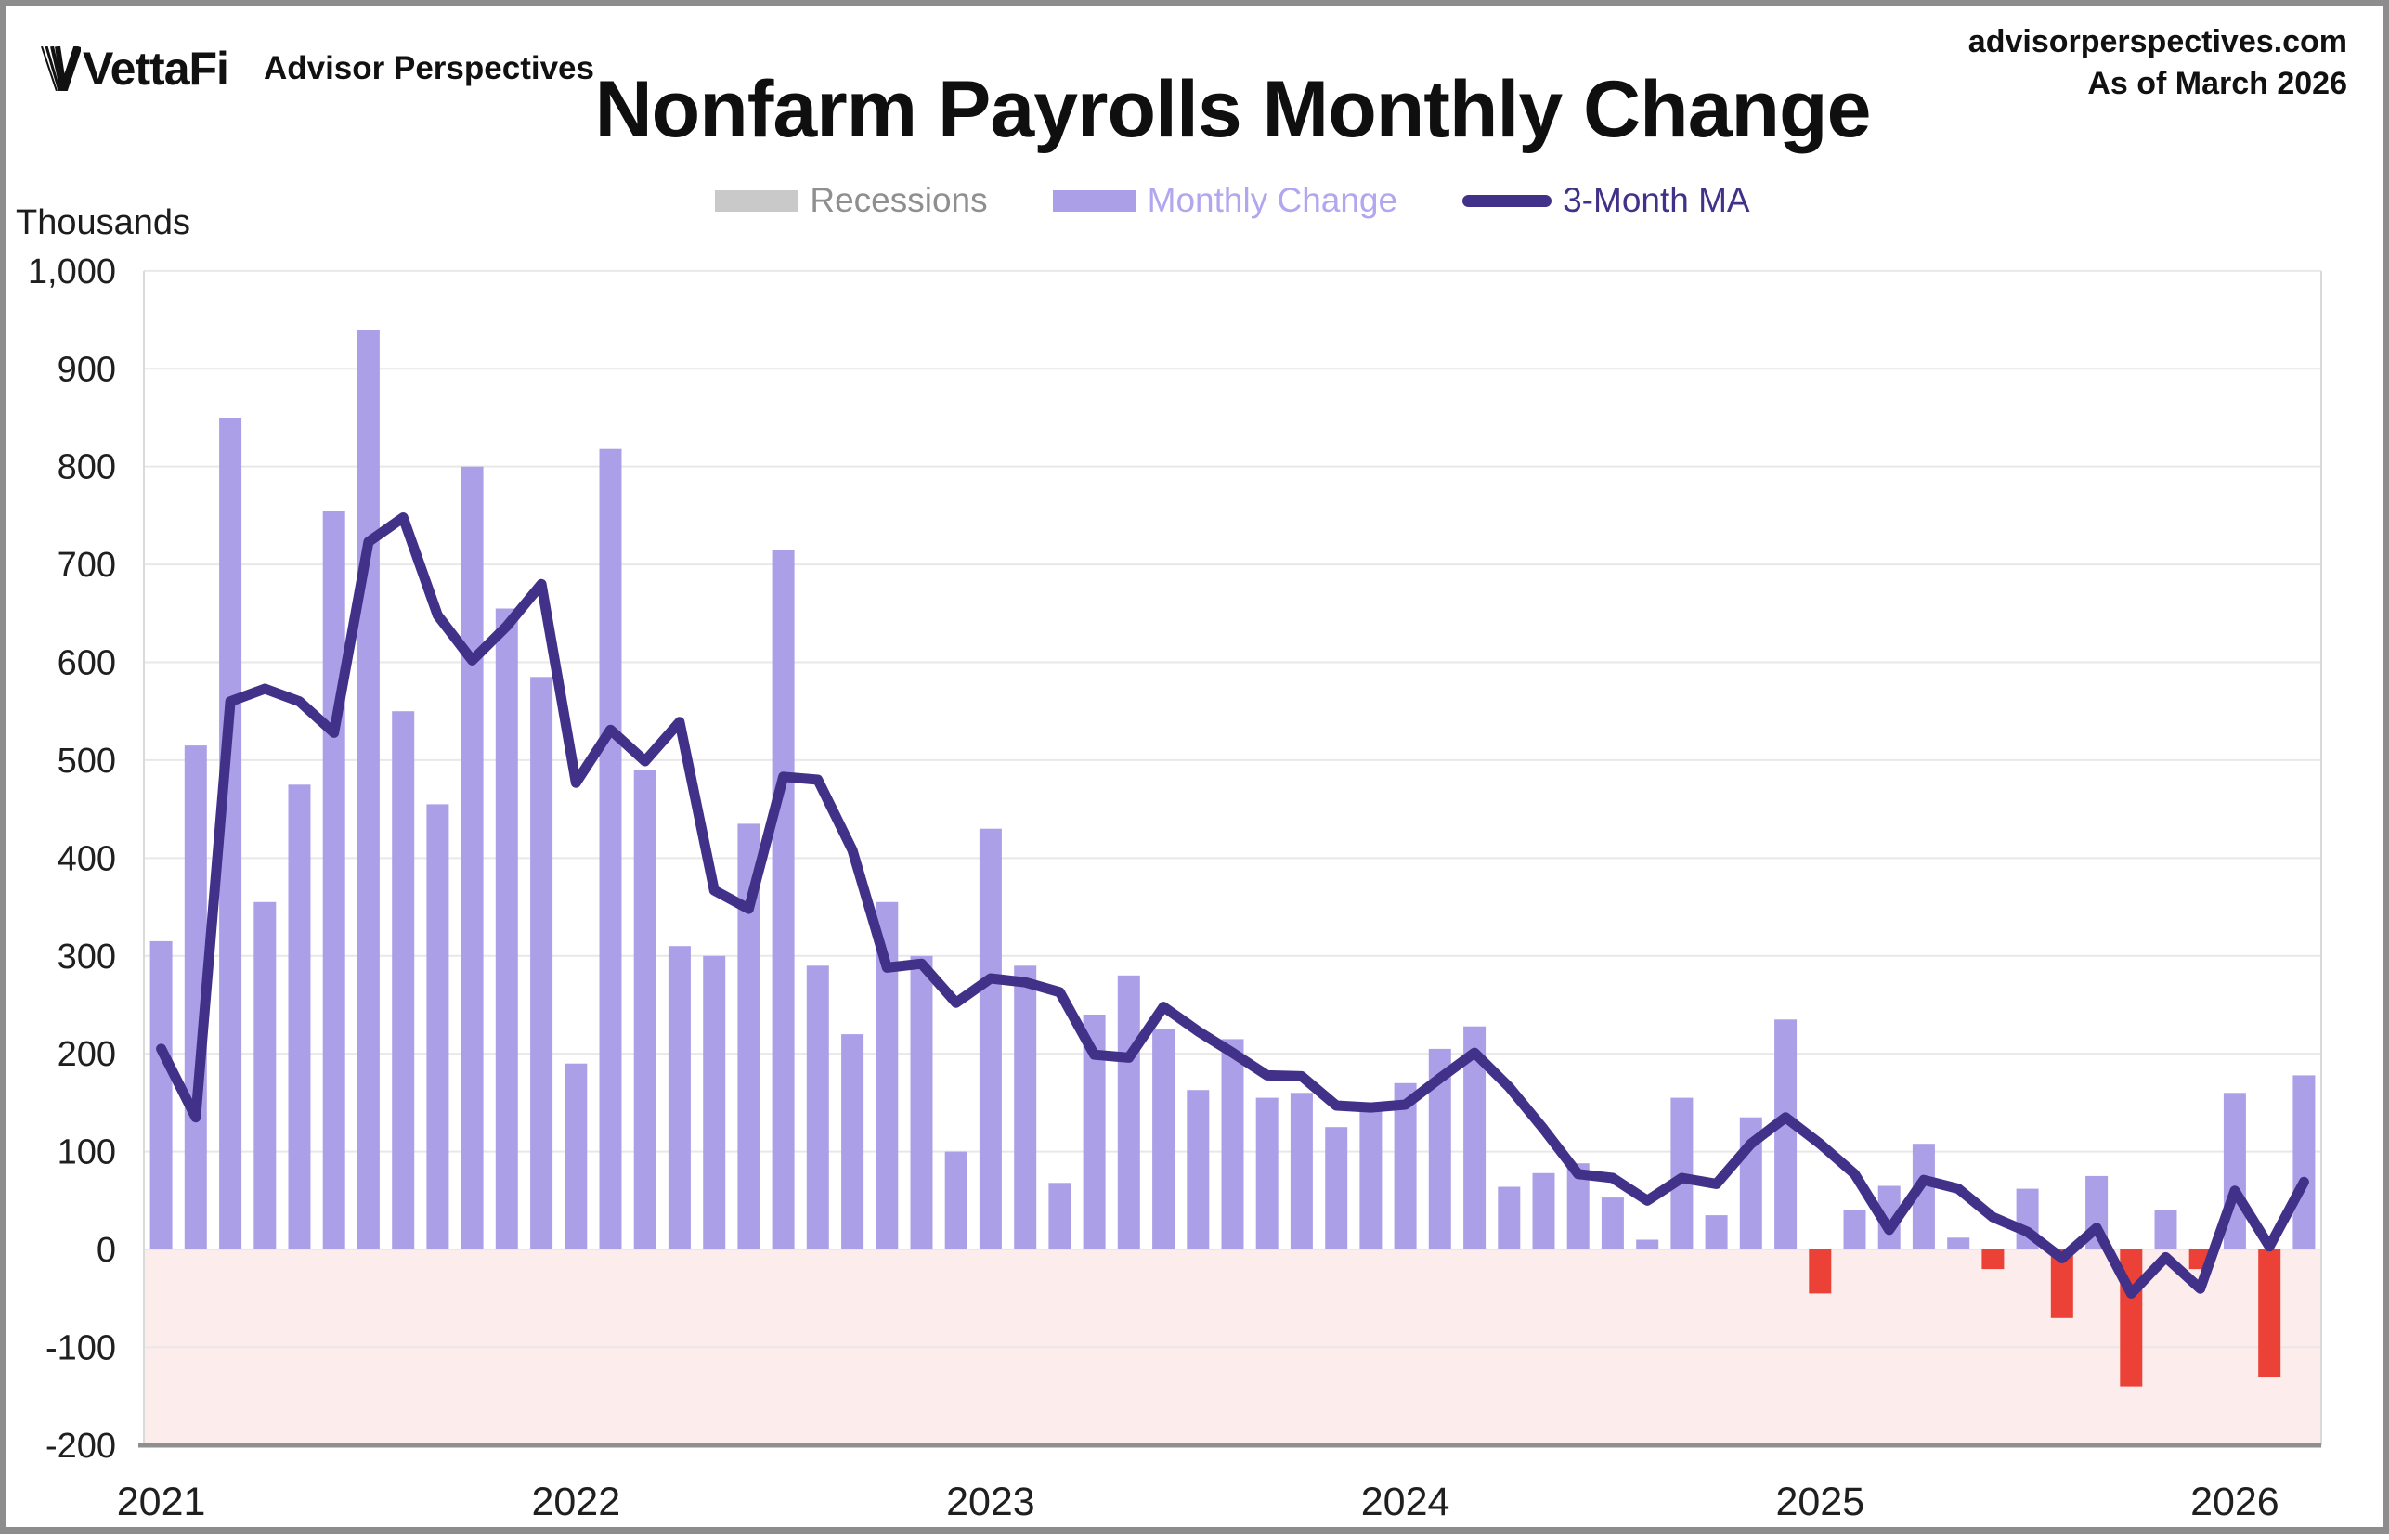  I want to click on legend-item-3-month-ma: 3-Month MA, so click(1606, 201).